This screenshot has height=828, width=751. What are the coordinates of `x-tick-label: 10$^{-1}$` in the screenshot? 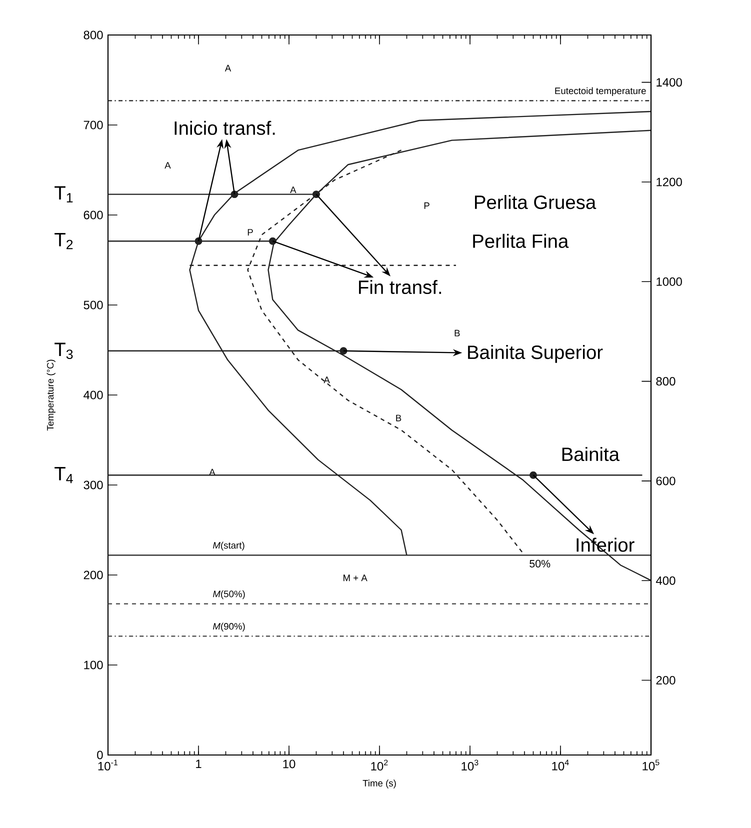 It's located at (108, 765).